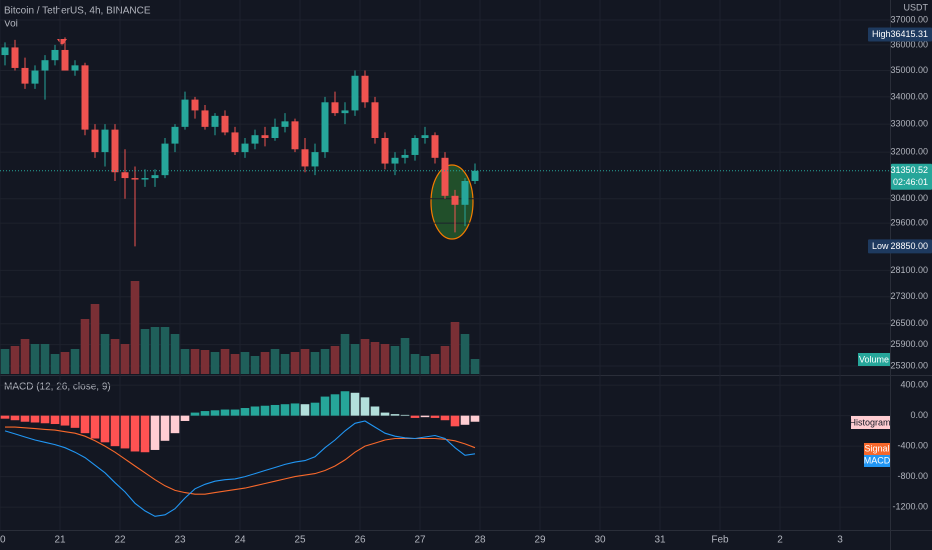 This screenshot has height=550, width=932. Describe the element at coordinates (909, 270) in the screenshot. I see `y-tick-label: 28100.00` at that location.